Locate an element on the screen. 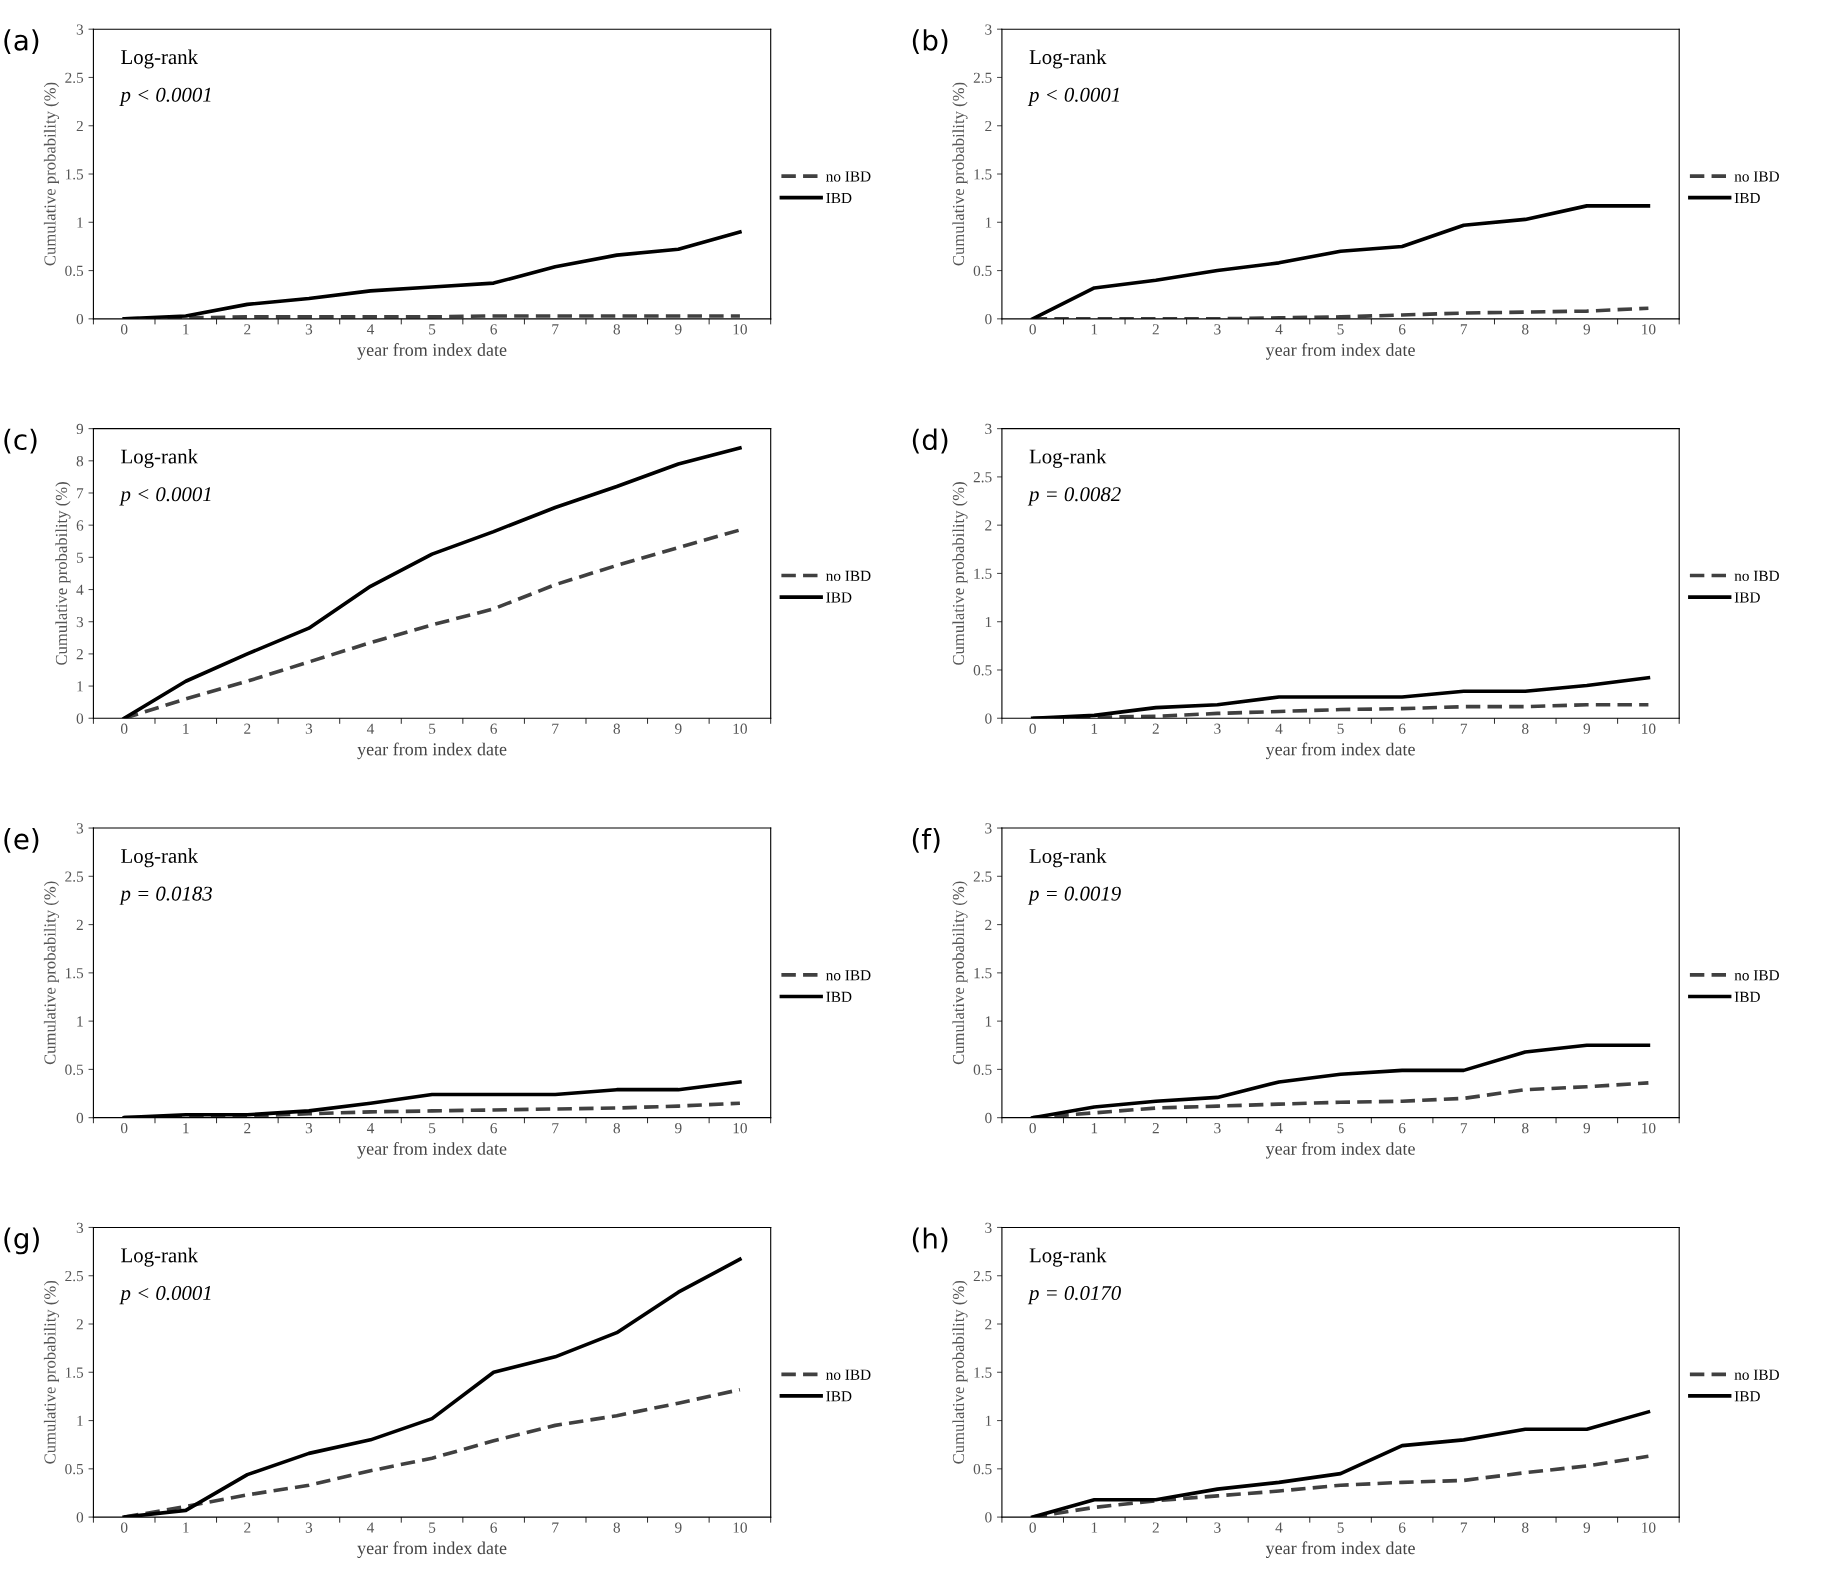 This screenshot has height=1586, width=1831. chart-title: (g) is located at coordinates (21, 1241).